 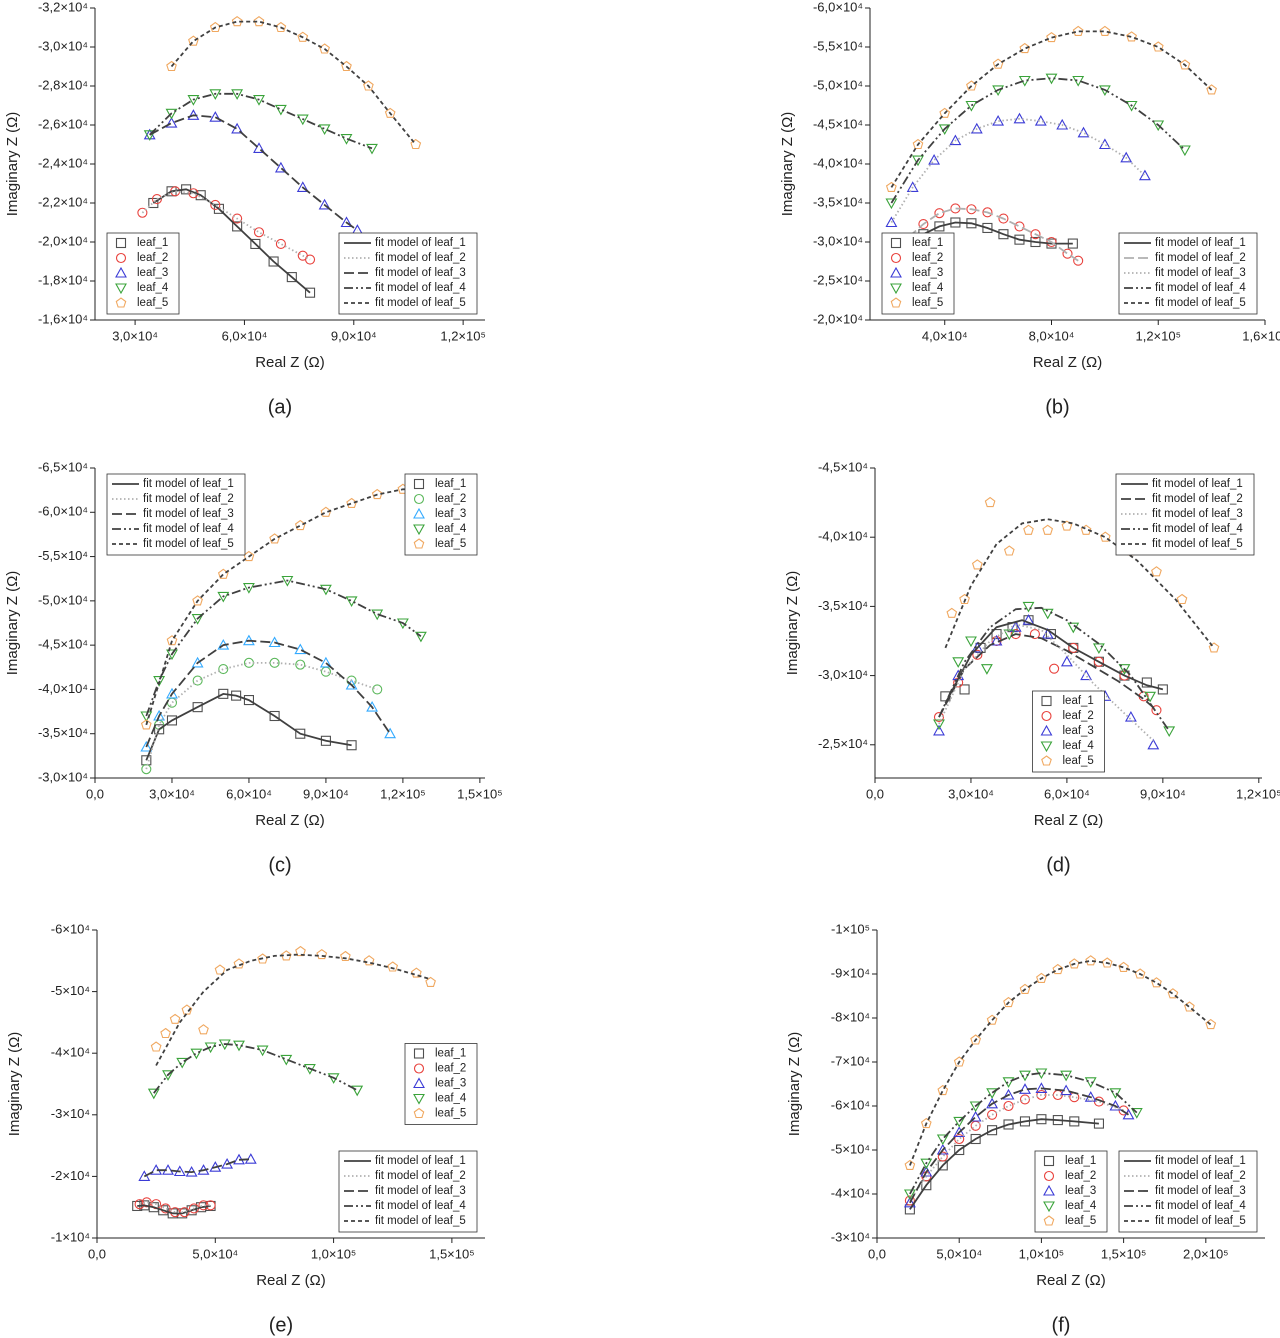 I want to click on legend-label: fit model of leaf_1, so click(x=1200, y=1161).